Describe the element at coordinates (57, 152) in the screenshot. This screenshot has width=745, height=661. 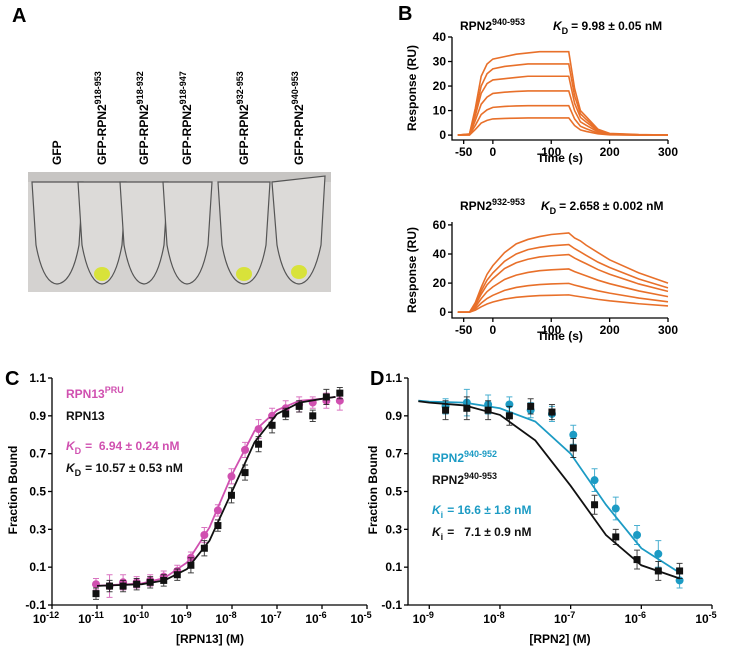
I see `tube-label: GFP` at that location.